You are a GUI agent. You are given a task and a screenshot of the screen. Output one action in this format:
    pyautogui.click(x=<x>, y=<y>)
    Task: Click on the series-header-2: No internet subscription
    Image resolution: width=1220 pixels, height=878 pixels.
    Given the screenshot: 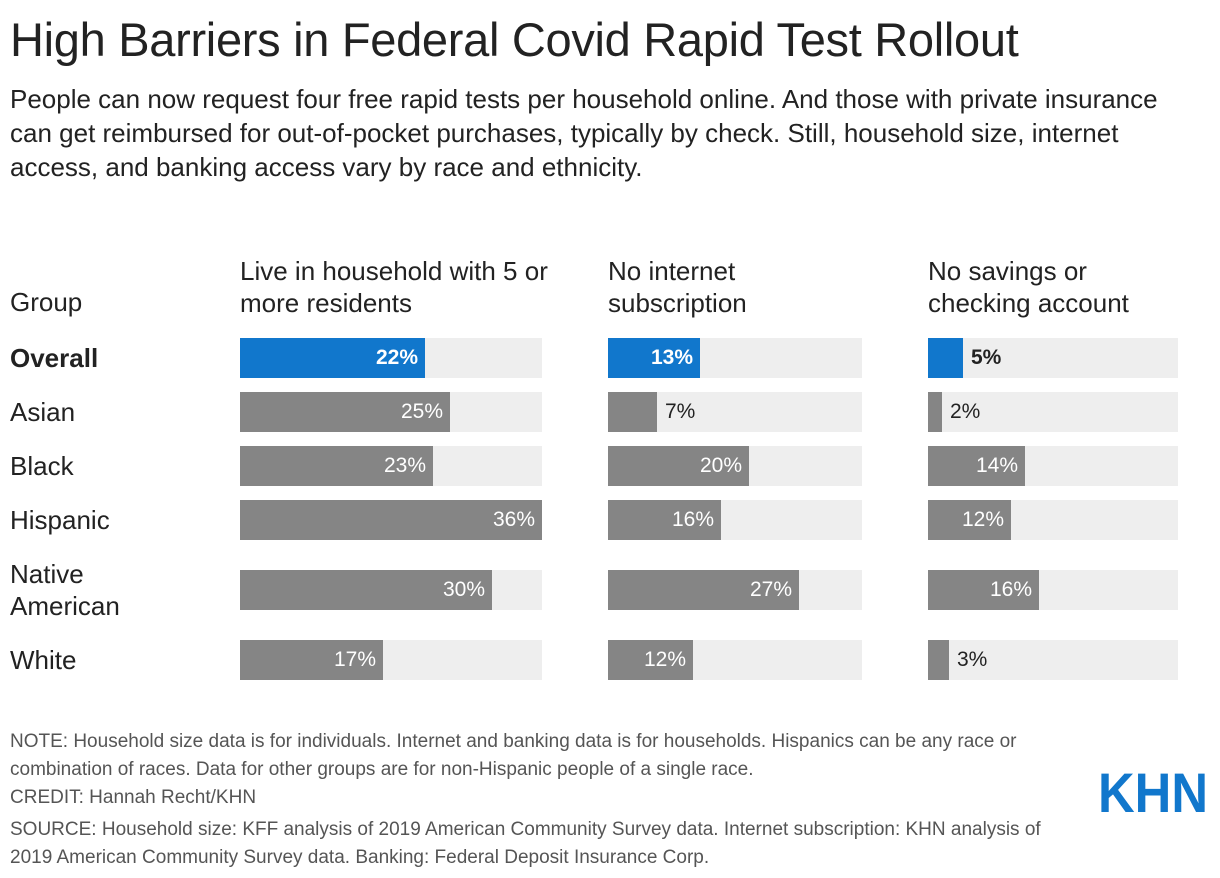 What is the action you would take?
    pyautogui.click(x=677, y=287)
    